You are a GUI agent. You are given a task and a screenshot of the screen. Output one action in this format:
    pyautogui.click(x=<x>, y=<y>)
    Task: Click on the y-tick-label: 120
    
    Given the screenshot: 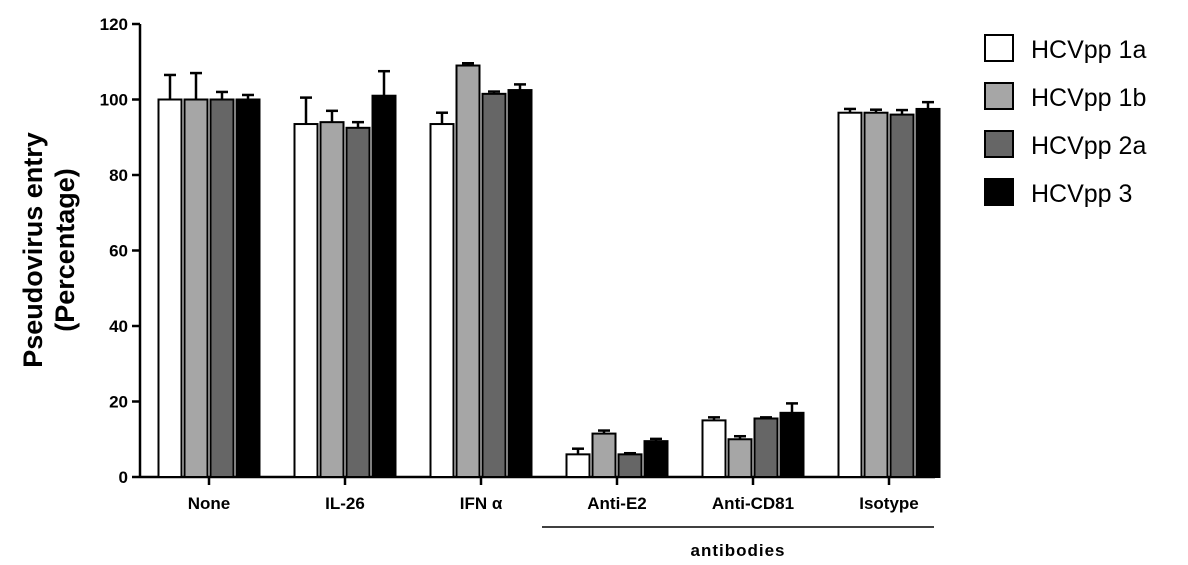 What is the action you would take?
    pyautogui.click(x=114, y=24)
    